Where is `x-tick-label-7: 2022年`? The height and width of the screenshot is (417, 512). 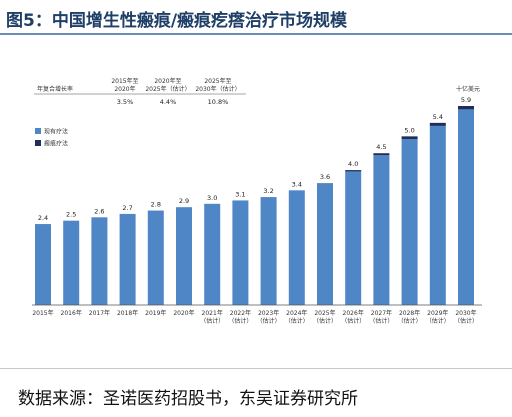 x-tick-label-7: 2022年 is located at coordinates (240, 313).